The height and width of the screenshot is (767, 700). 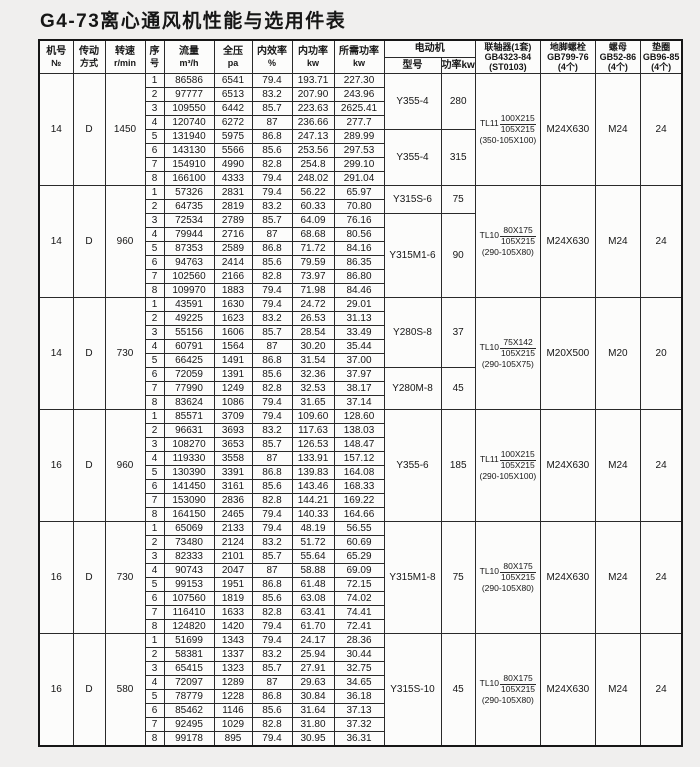 What do you see at coordinates (359, 627) in the screenshot?
I see `cell-required-power: 72.41` at bounding box center [359, 627].